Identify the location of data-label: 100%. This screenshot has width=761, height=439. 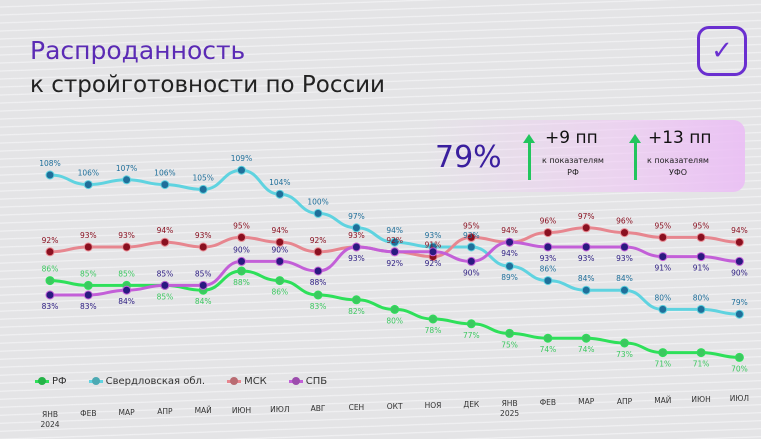
(317, 201).